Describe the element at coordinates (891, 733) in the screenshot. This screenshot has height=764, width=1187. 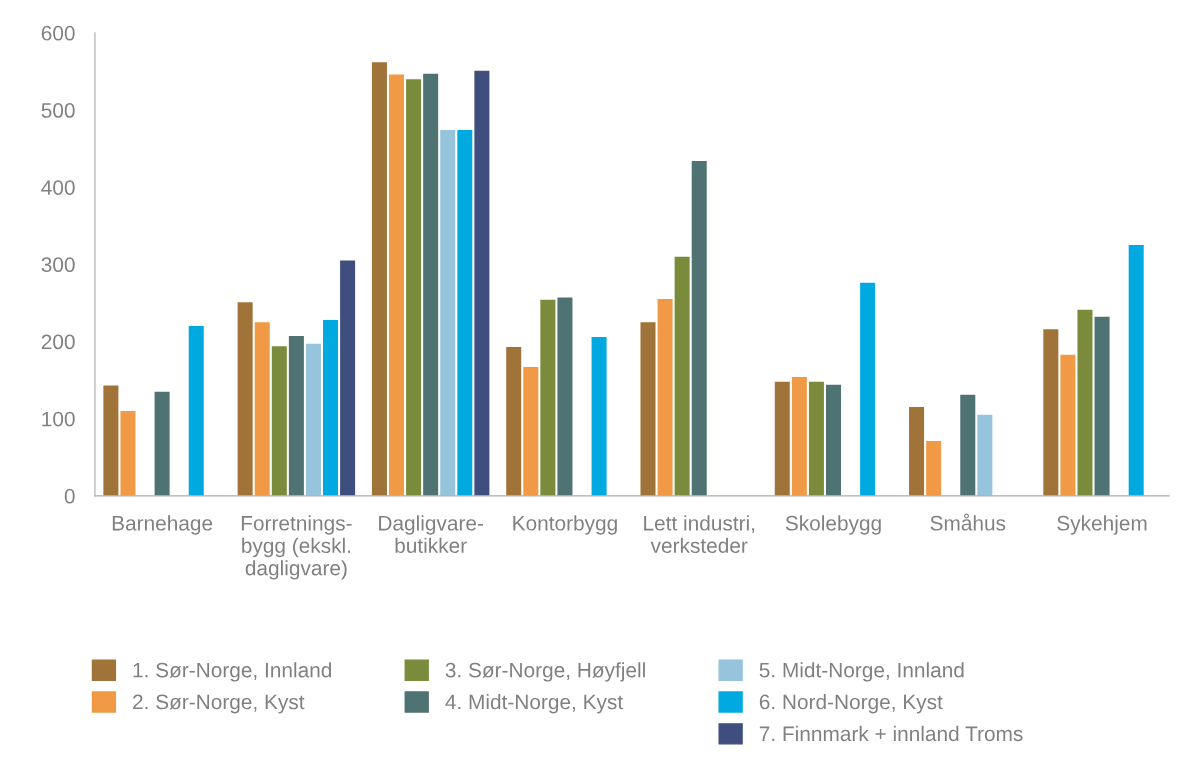
I see `legend-label: 7. Finnmark + innland Troms` at that location.